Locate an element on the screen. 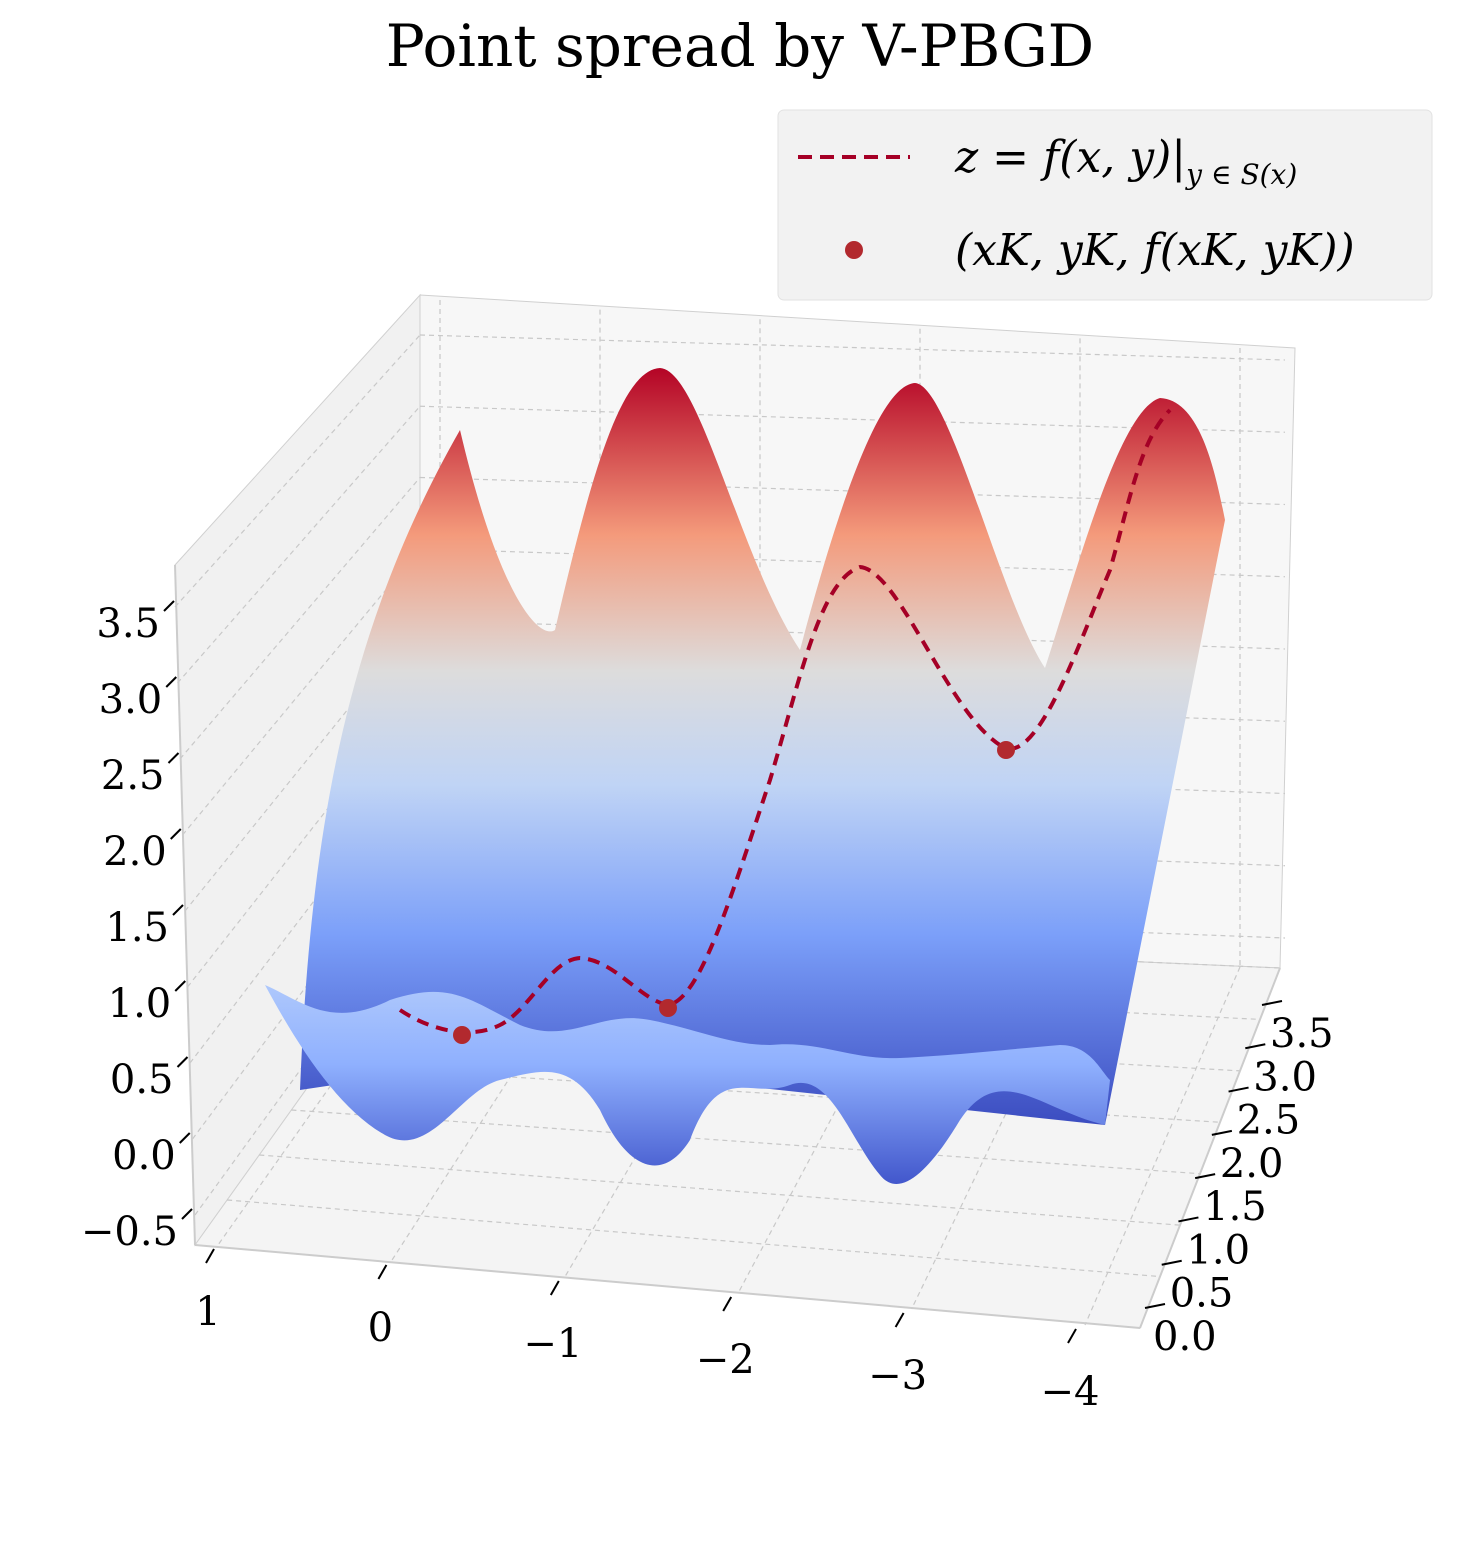 The height and width of the screenshot is (1544, 1480). z-tick-label: 3.5 is located at coordinates (128, 624).